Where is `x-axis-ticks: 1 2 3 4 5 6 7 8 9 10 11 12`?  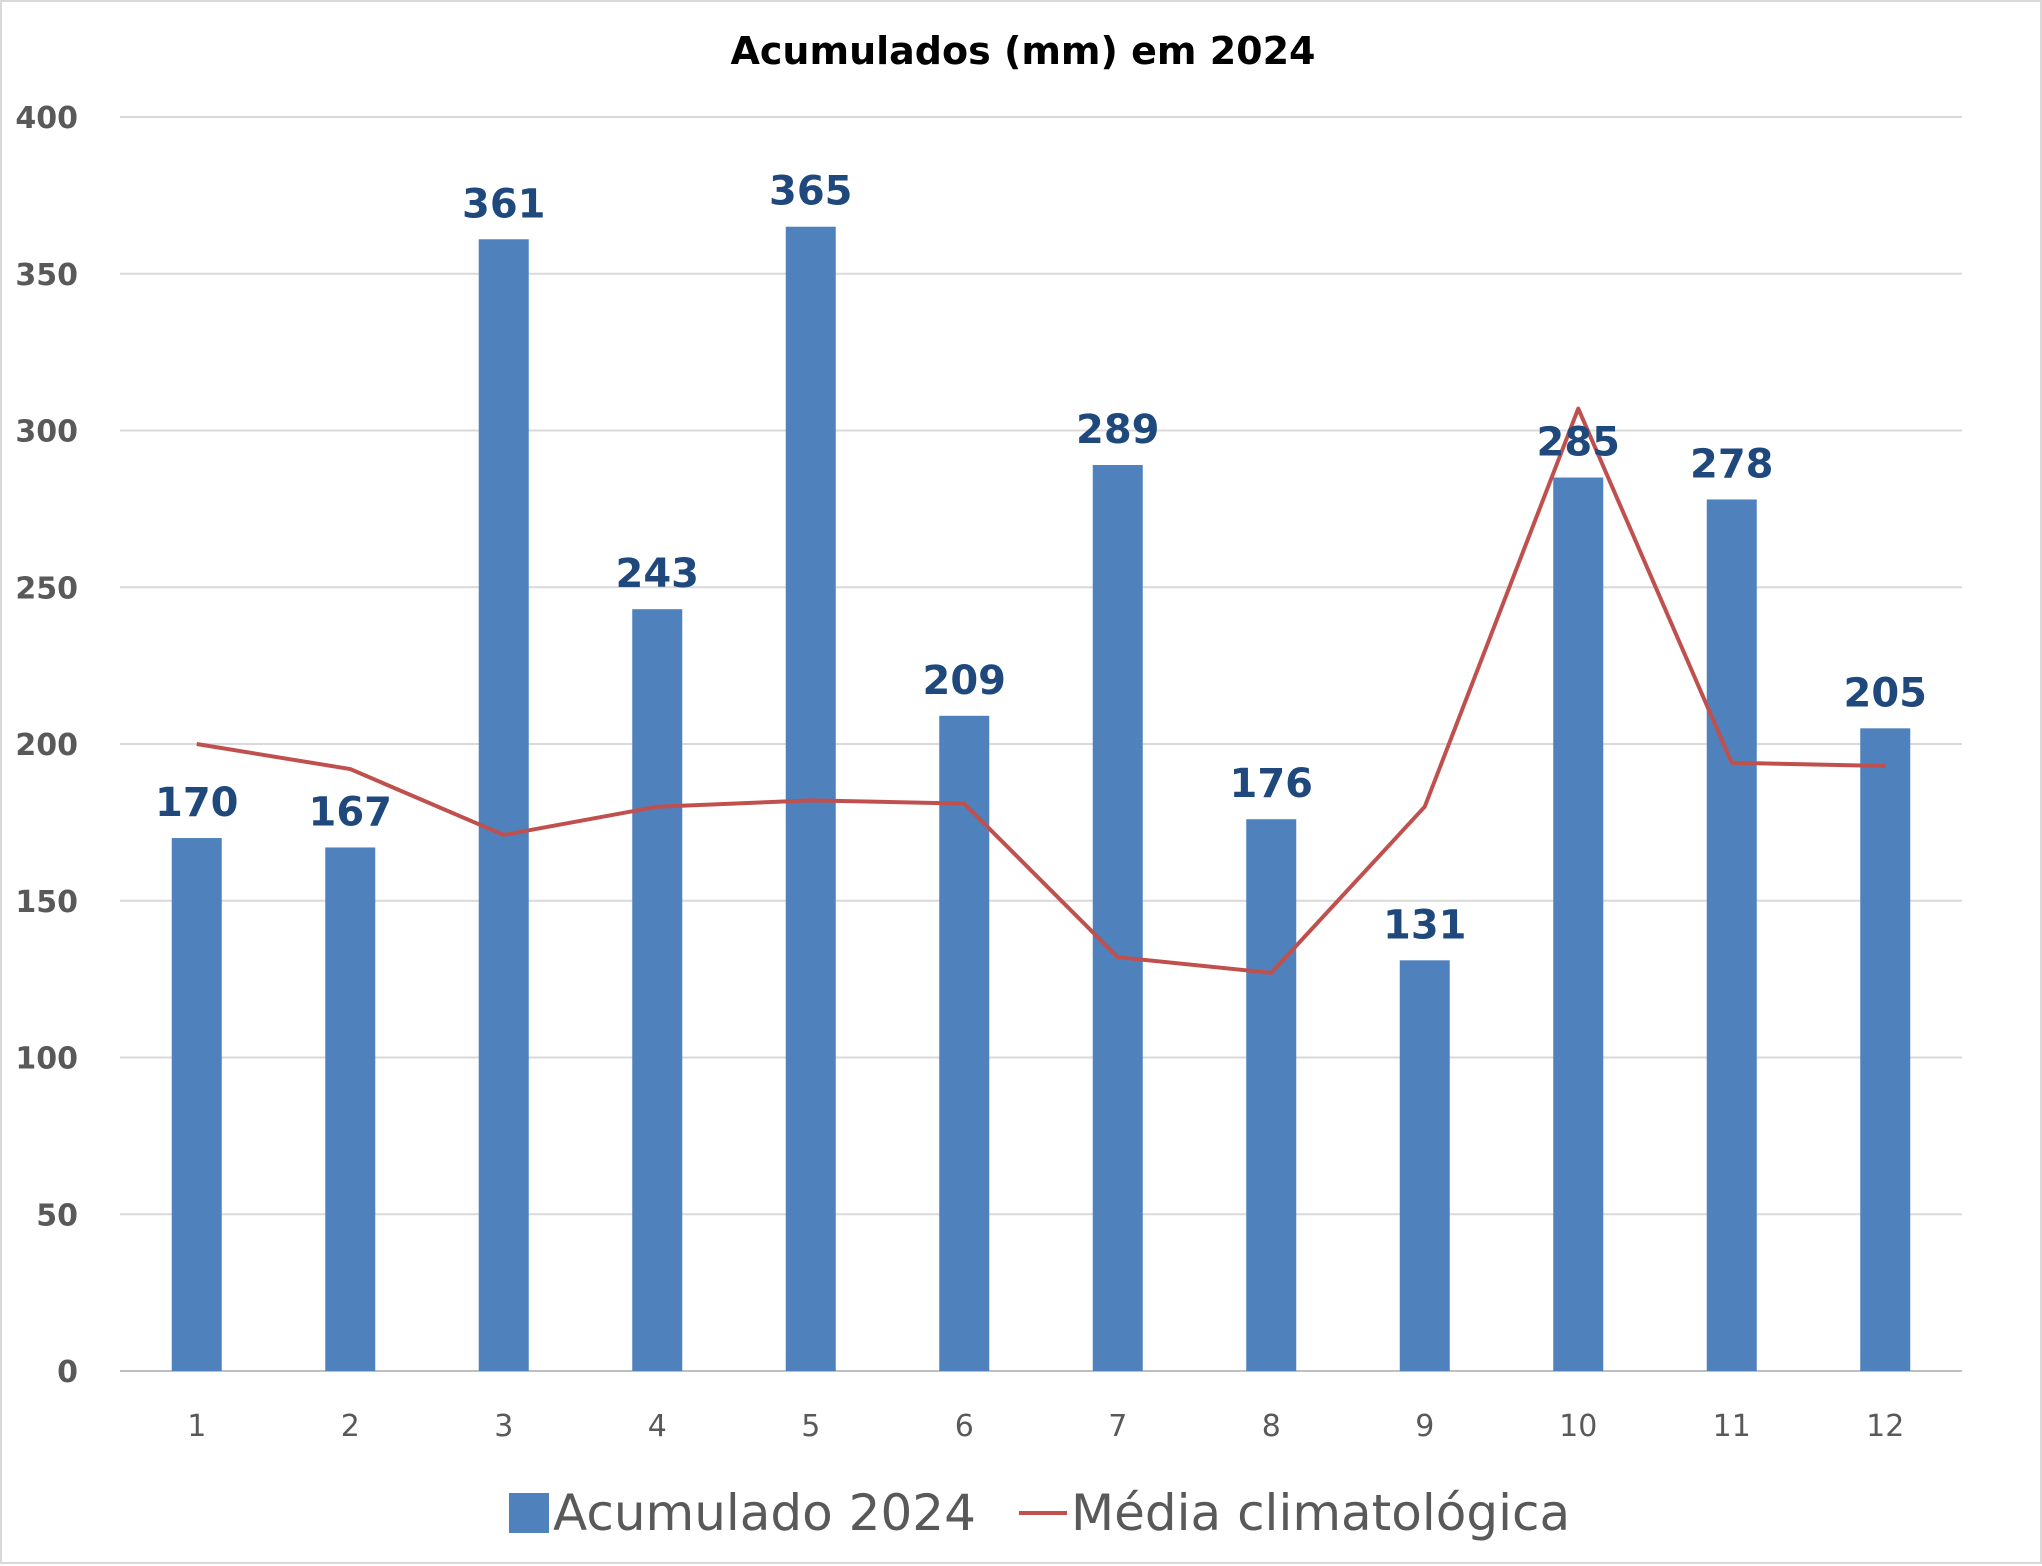
x-axis-ticks: 1 2 3 4 5 6 7 8 9 10 11 12 is located at coordinates (1045, 1426).